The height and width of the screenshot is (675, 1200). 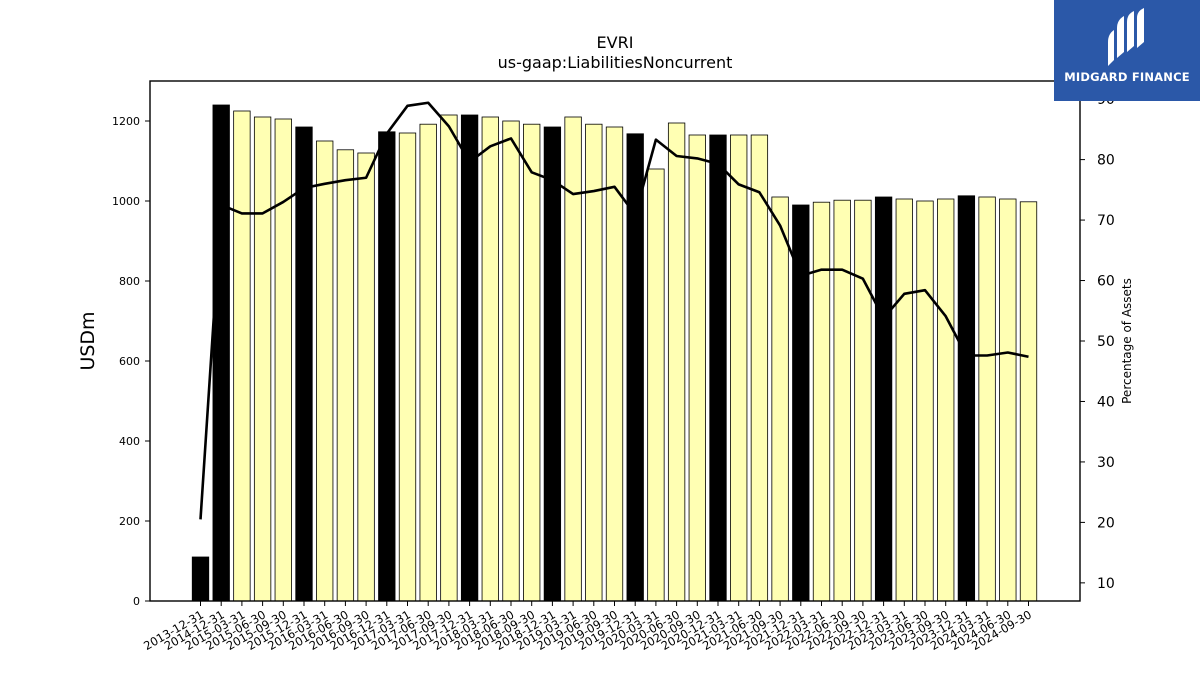 I want to click on y2-tick-label: 60, so click(x=1106, y=282).